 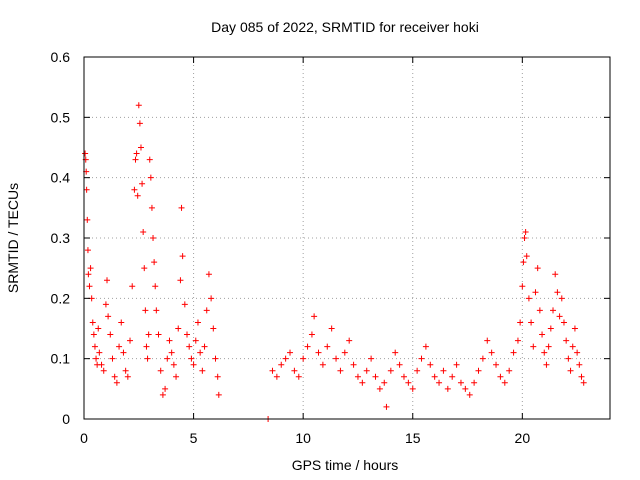 I want to click on y-tick-label: 0.6, so click(x=61, y=57).